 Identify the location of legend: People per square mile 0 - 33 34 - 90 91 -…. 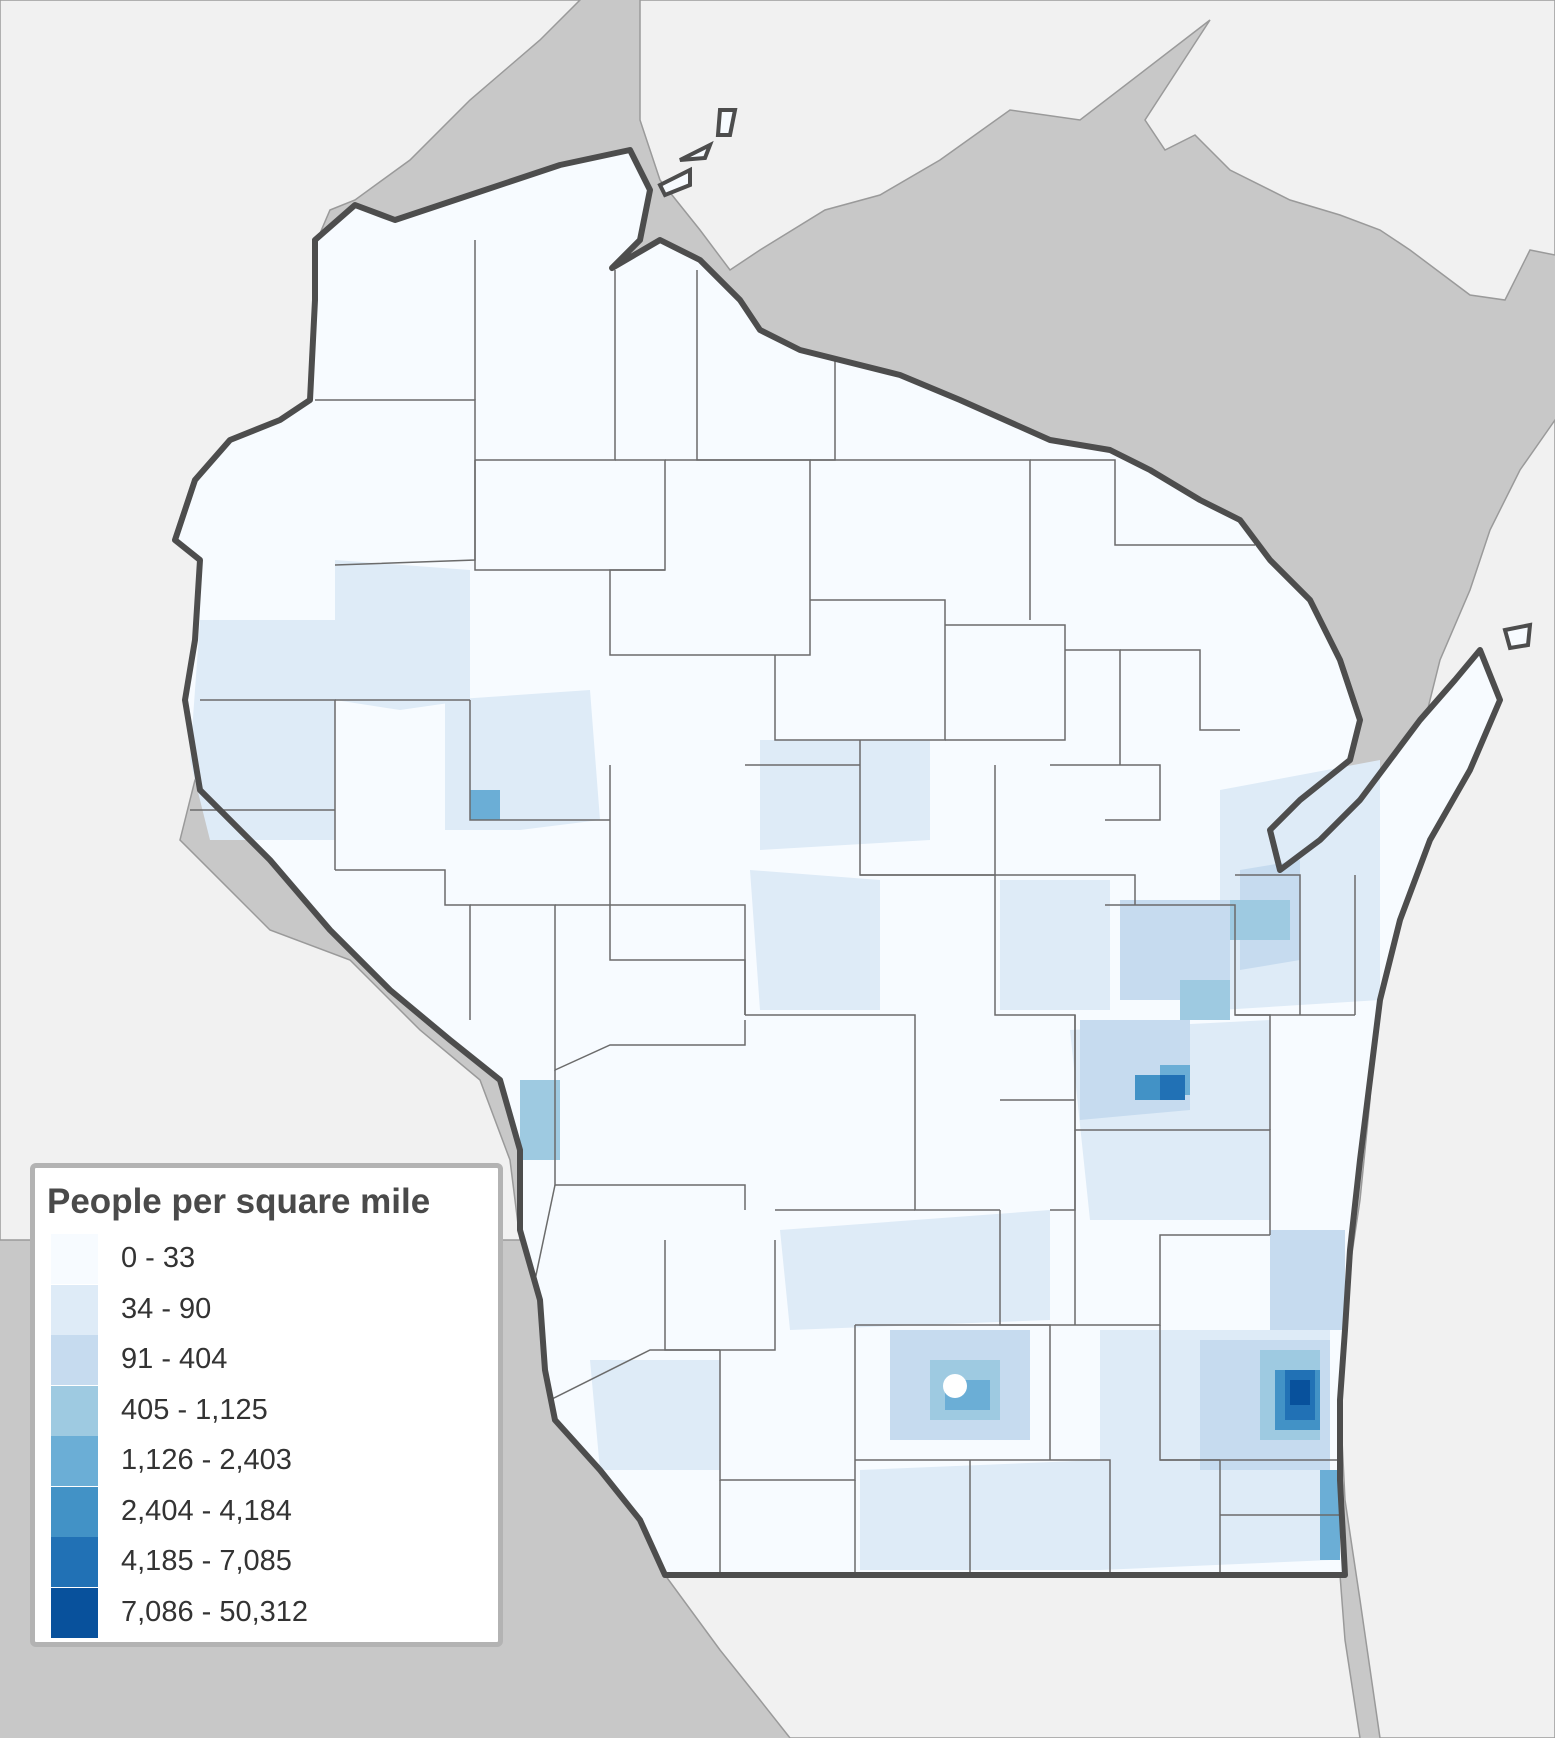
(266, 1405).